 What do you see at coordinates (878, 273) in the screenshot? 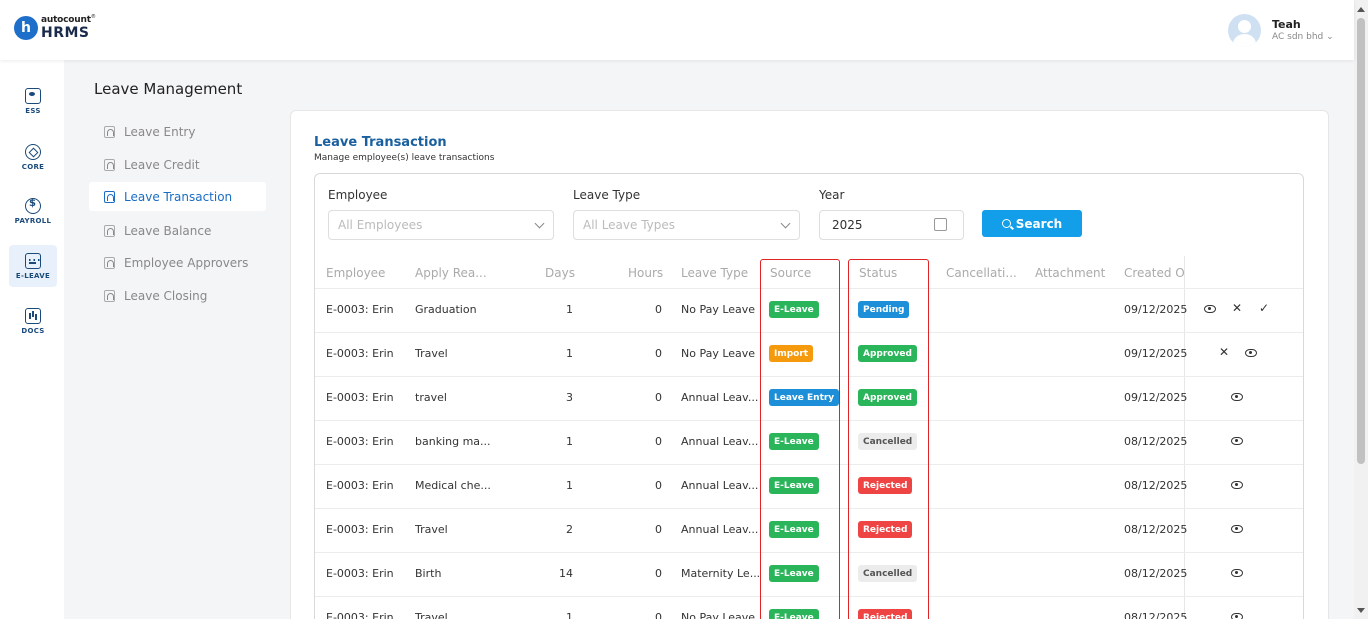
I see `column-header-status: Status` at bounding box center [878, 273].